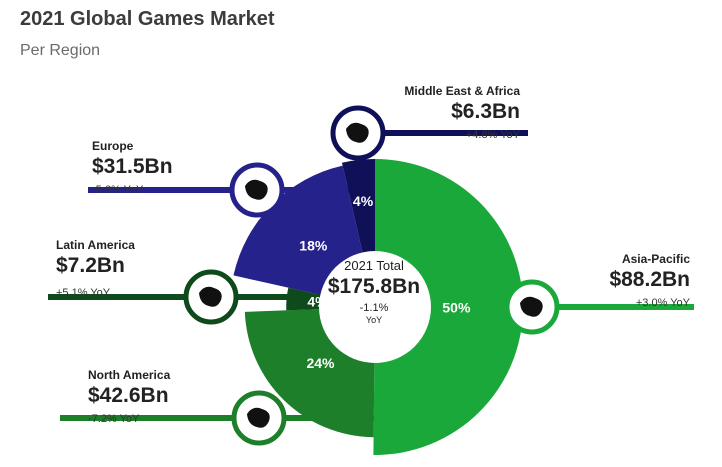 This screenshot has height=467, width=722. I want to click on share-label-north-america: 24%, so click(320, 363).